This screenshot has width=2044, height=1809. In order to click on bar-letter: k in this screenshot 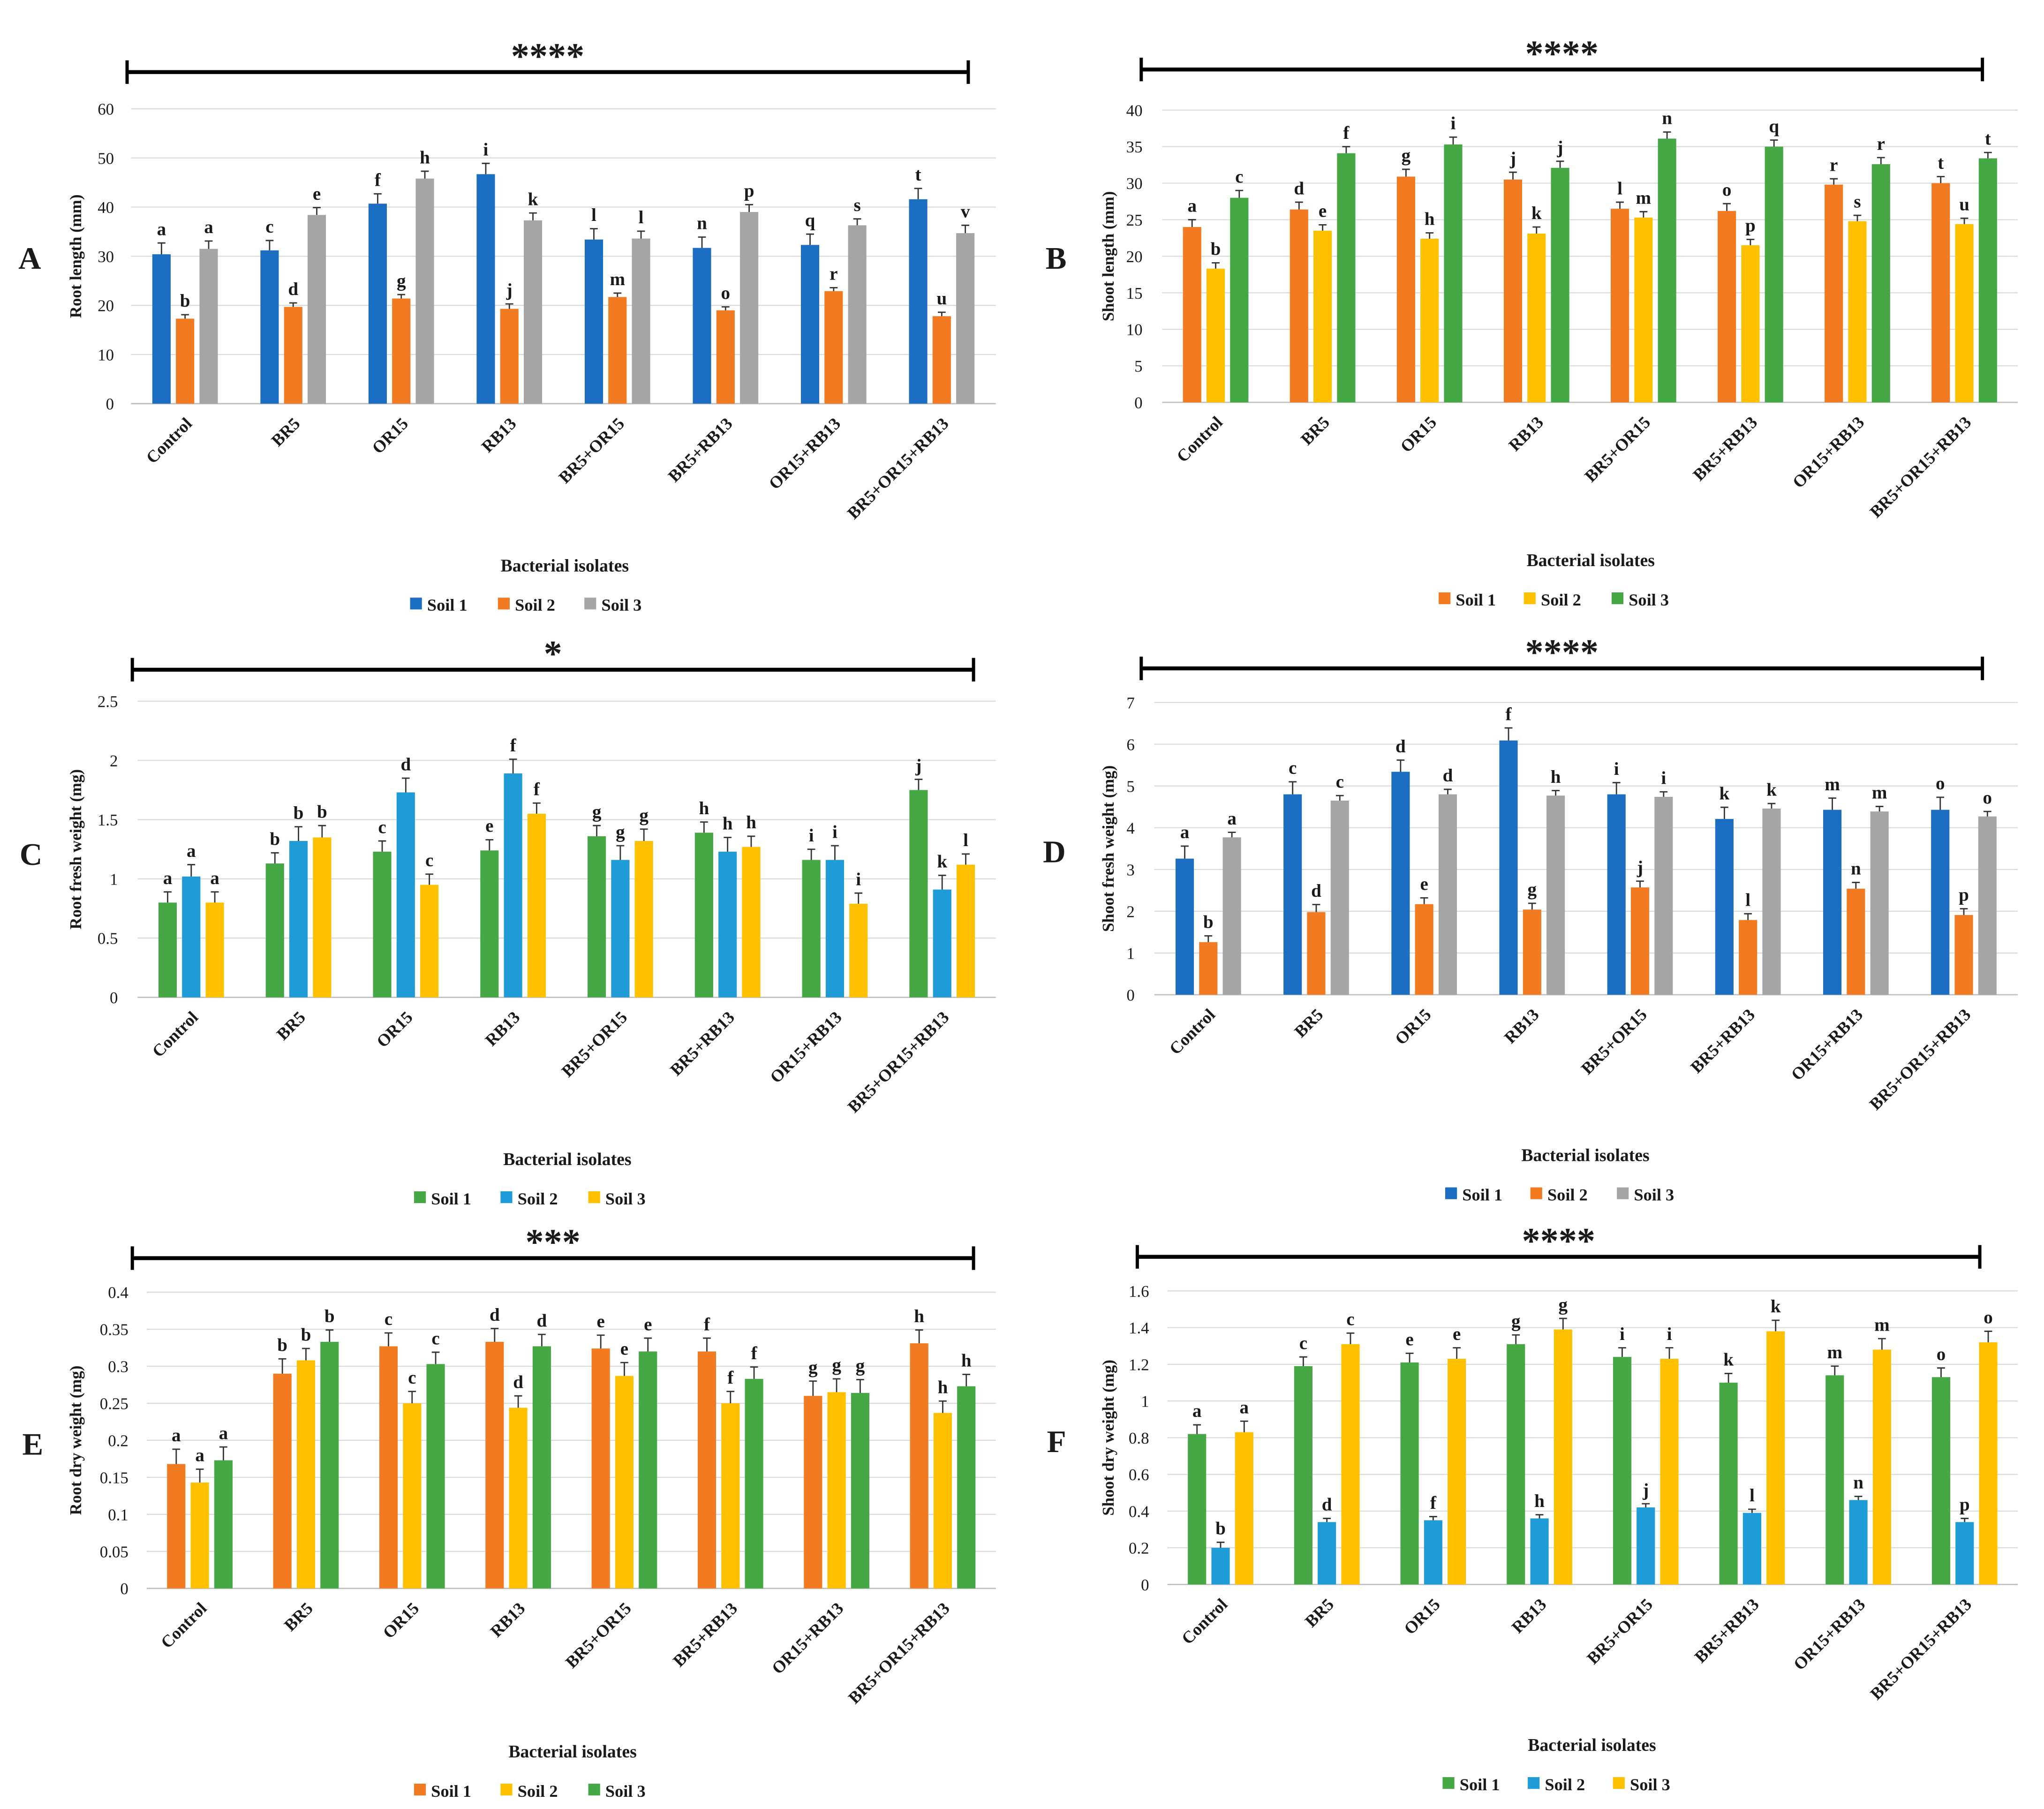, I will do `click(1536, 213)`.